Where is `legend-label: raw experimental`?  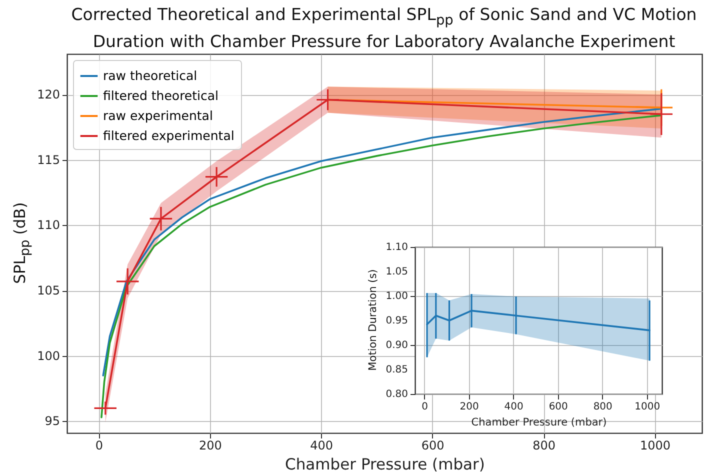
legend-label: raw experimental is located at coordinates (158, 115).